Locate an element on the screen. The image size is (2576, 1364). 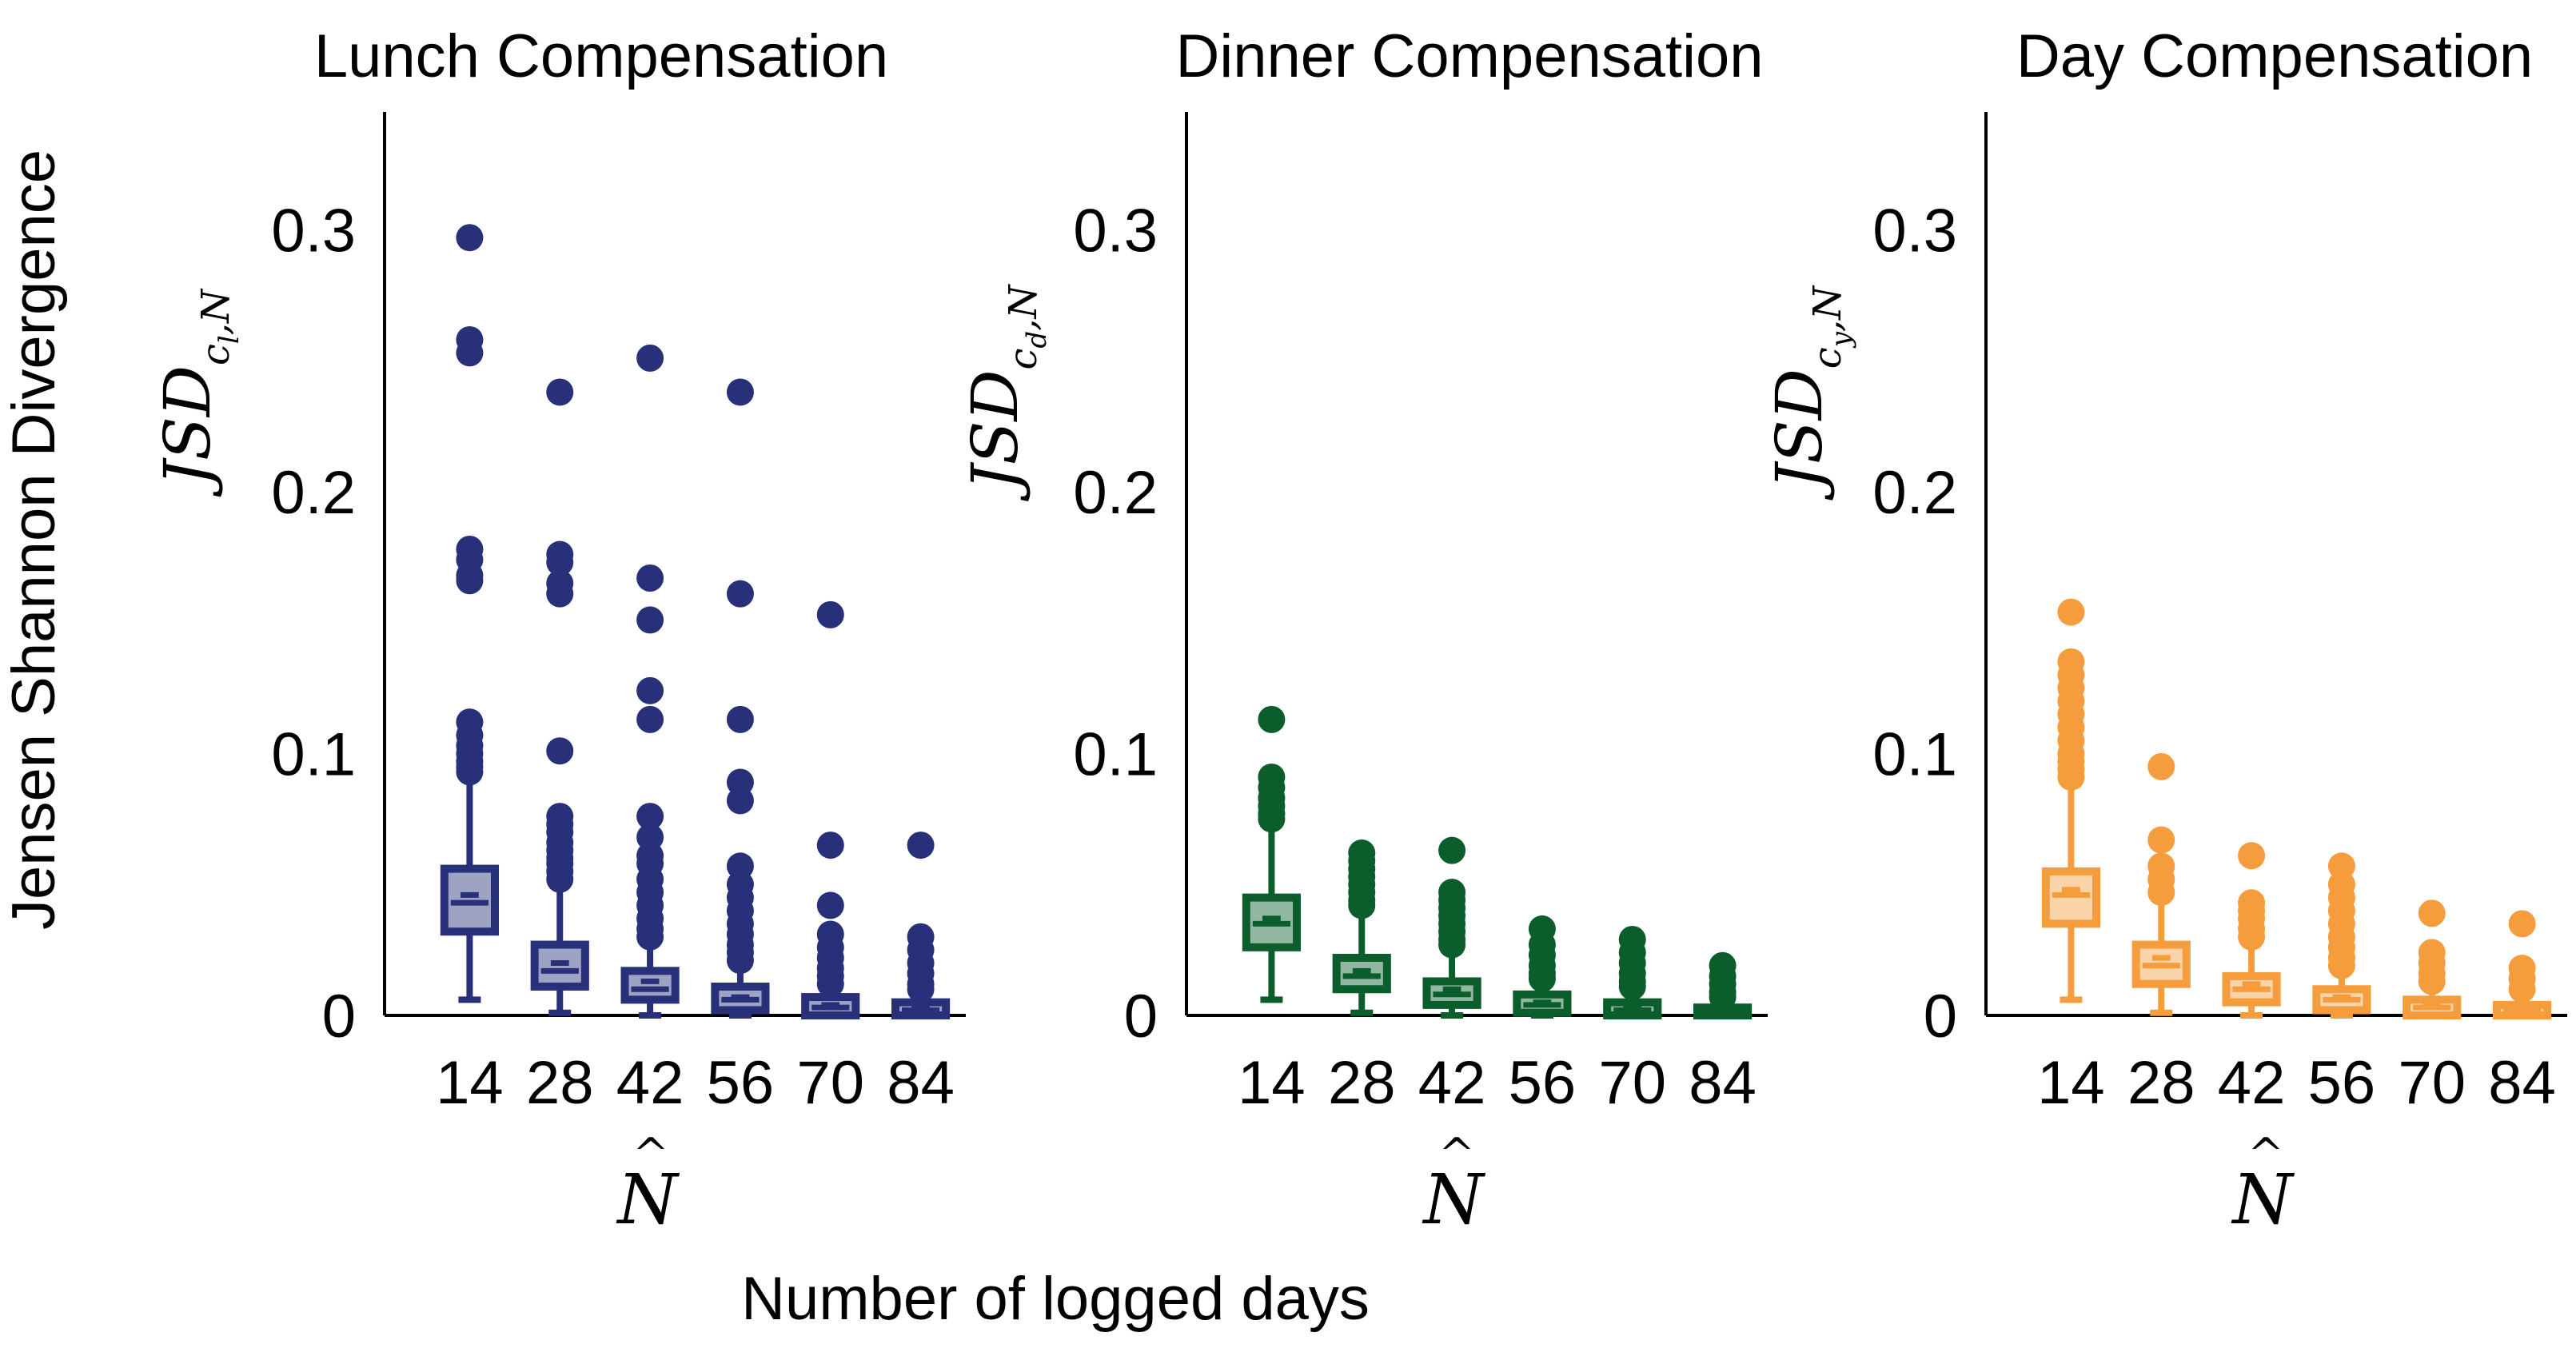
panel-title: Dinner Compensation is located at coordinates (1469, 56).